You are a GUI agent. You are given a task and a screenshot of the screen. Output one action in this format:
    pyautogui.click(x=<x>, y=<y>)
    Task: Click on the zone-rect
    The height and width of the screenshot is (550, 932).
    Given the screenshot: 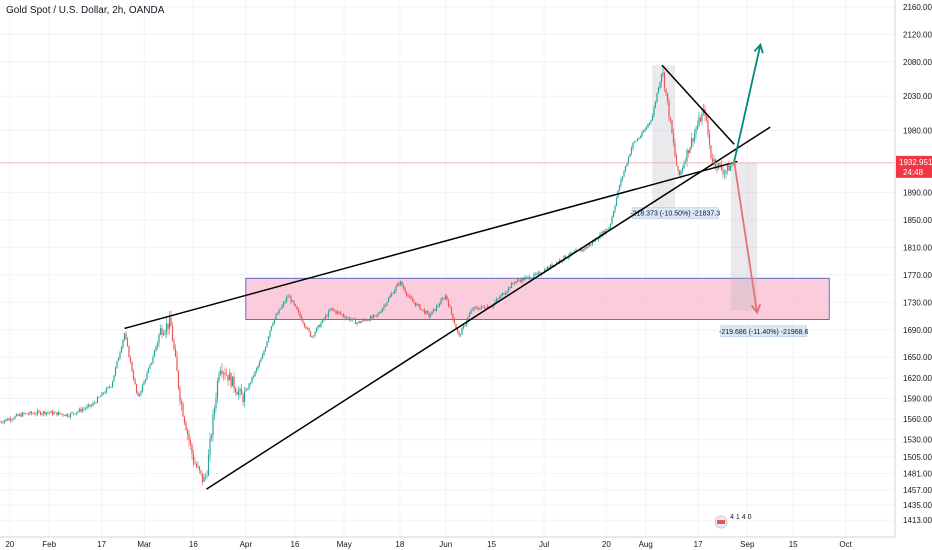 What is the action you would take?
    pyautogui.click(x=537, y=298)
    